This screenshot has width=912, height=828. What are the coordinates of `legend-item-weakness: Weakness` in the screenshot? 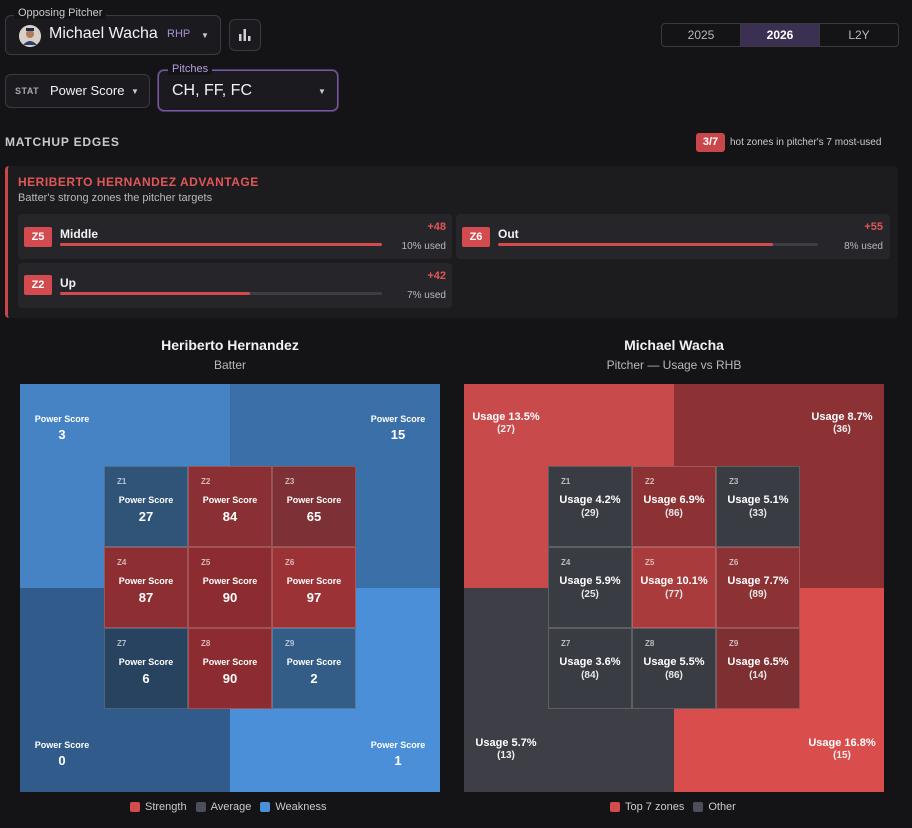 It's located at (293, 807).